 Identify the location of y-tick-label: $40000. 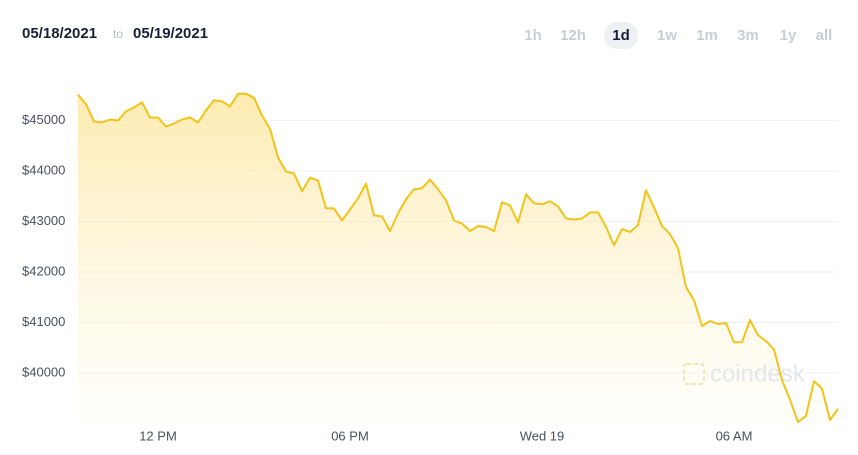
(43, 371).